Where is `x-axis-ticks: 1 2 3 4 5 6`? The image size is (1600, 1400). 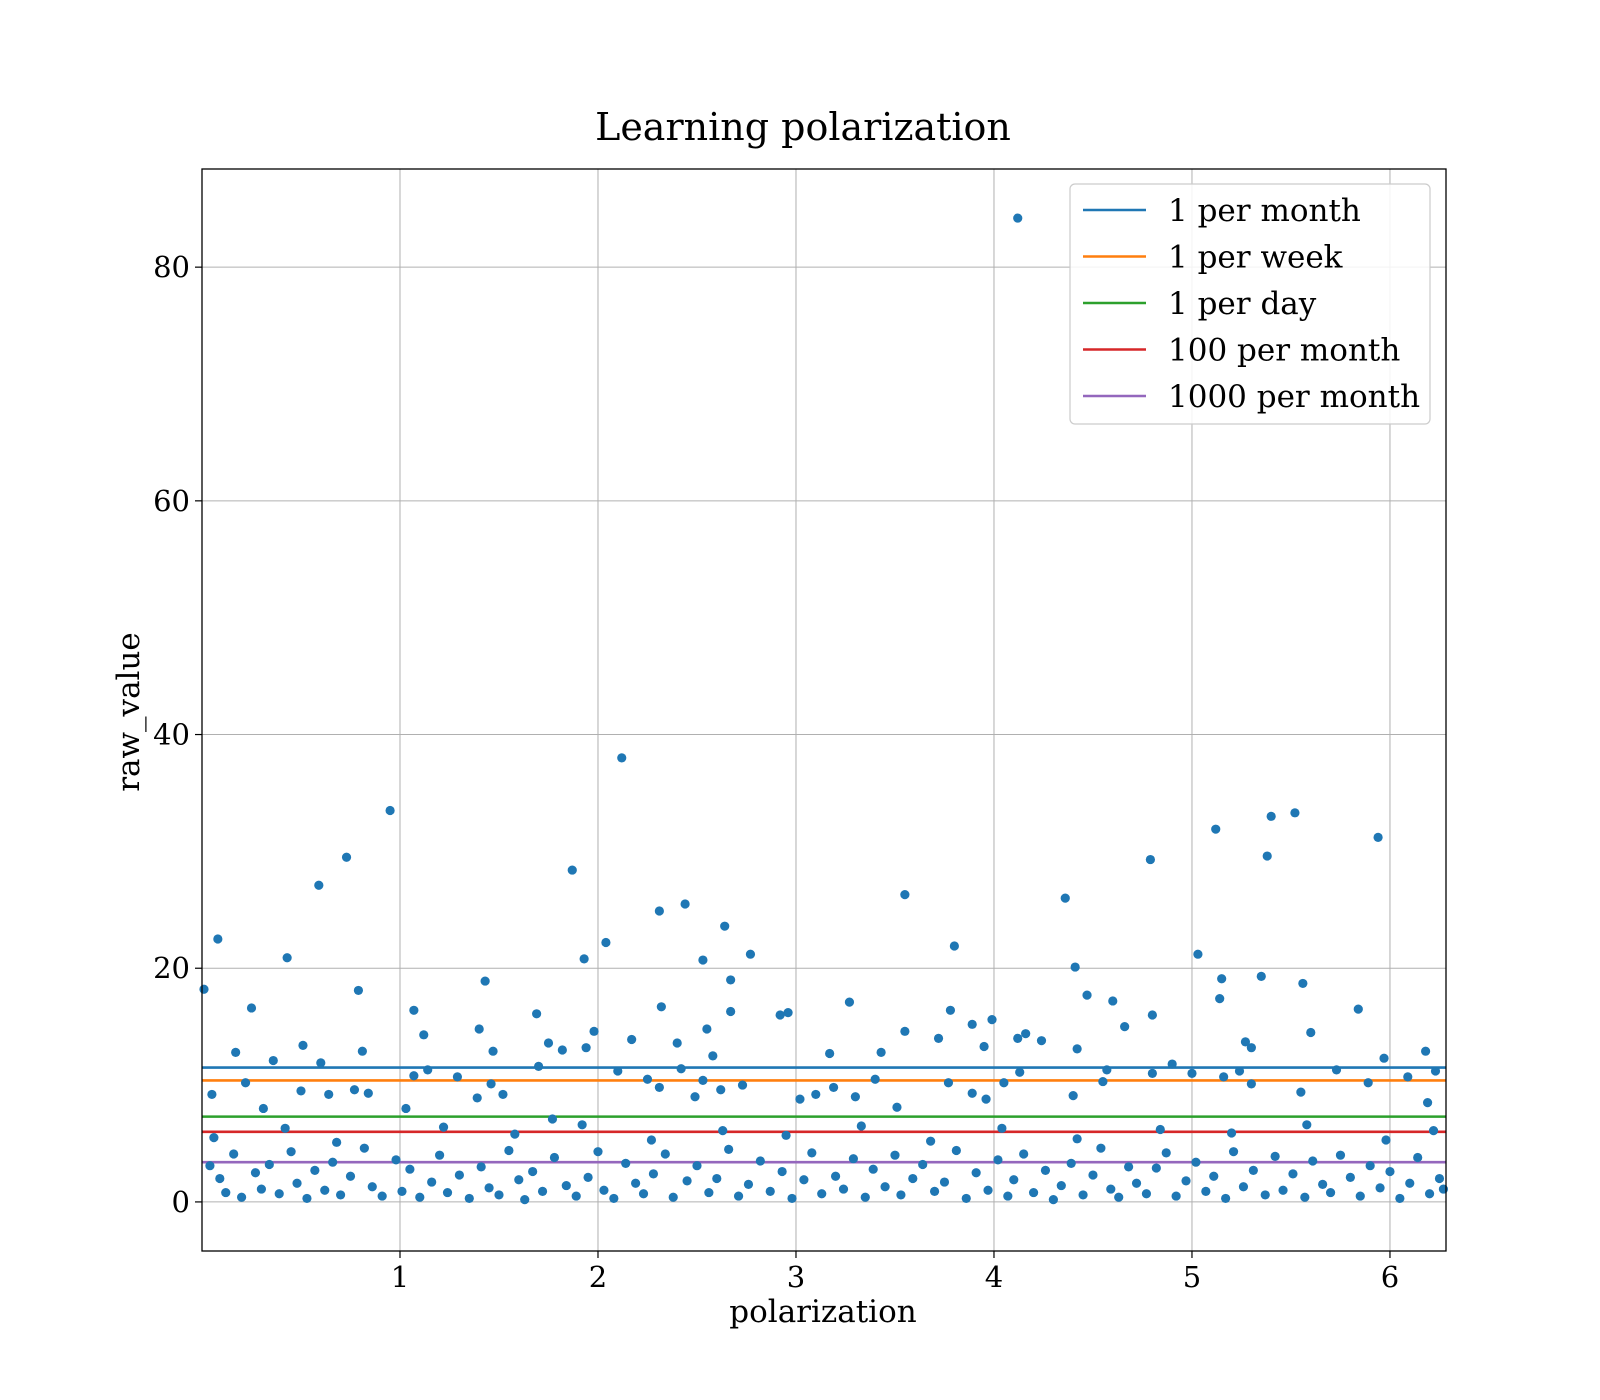 x-axis-ticks: 1 2 3 4 5 6 is located at coordinates (895, 1272).